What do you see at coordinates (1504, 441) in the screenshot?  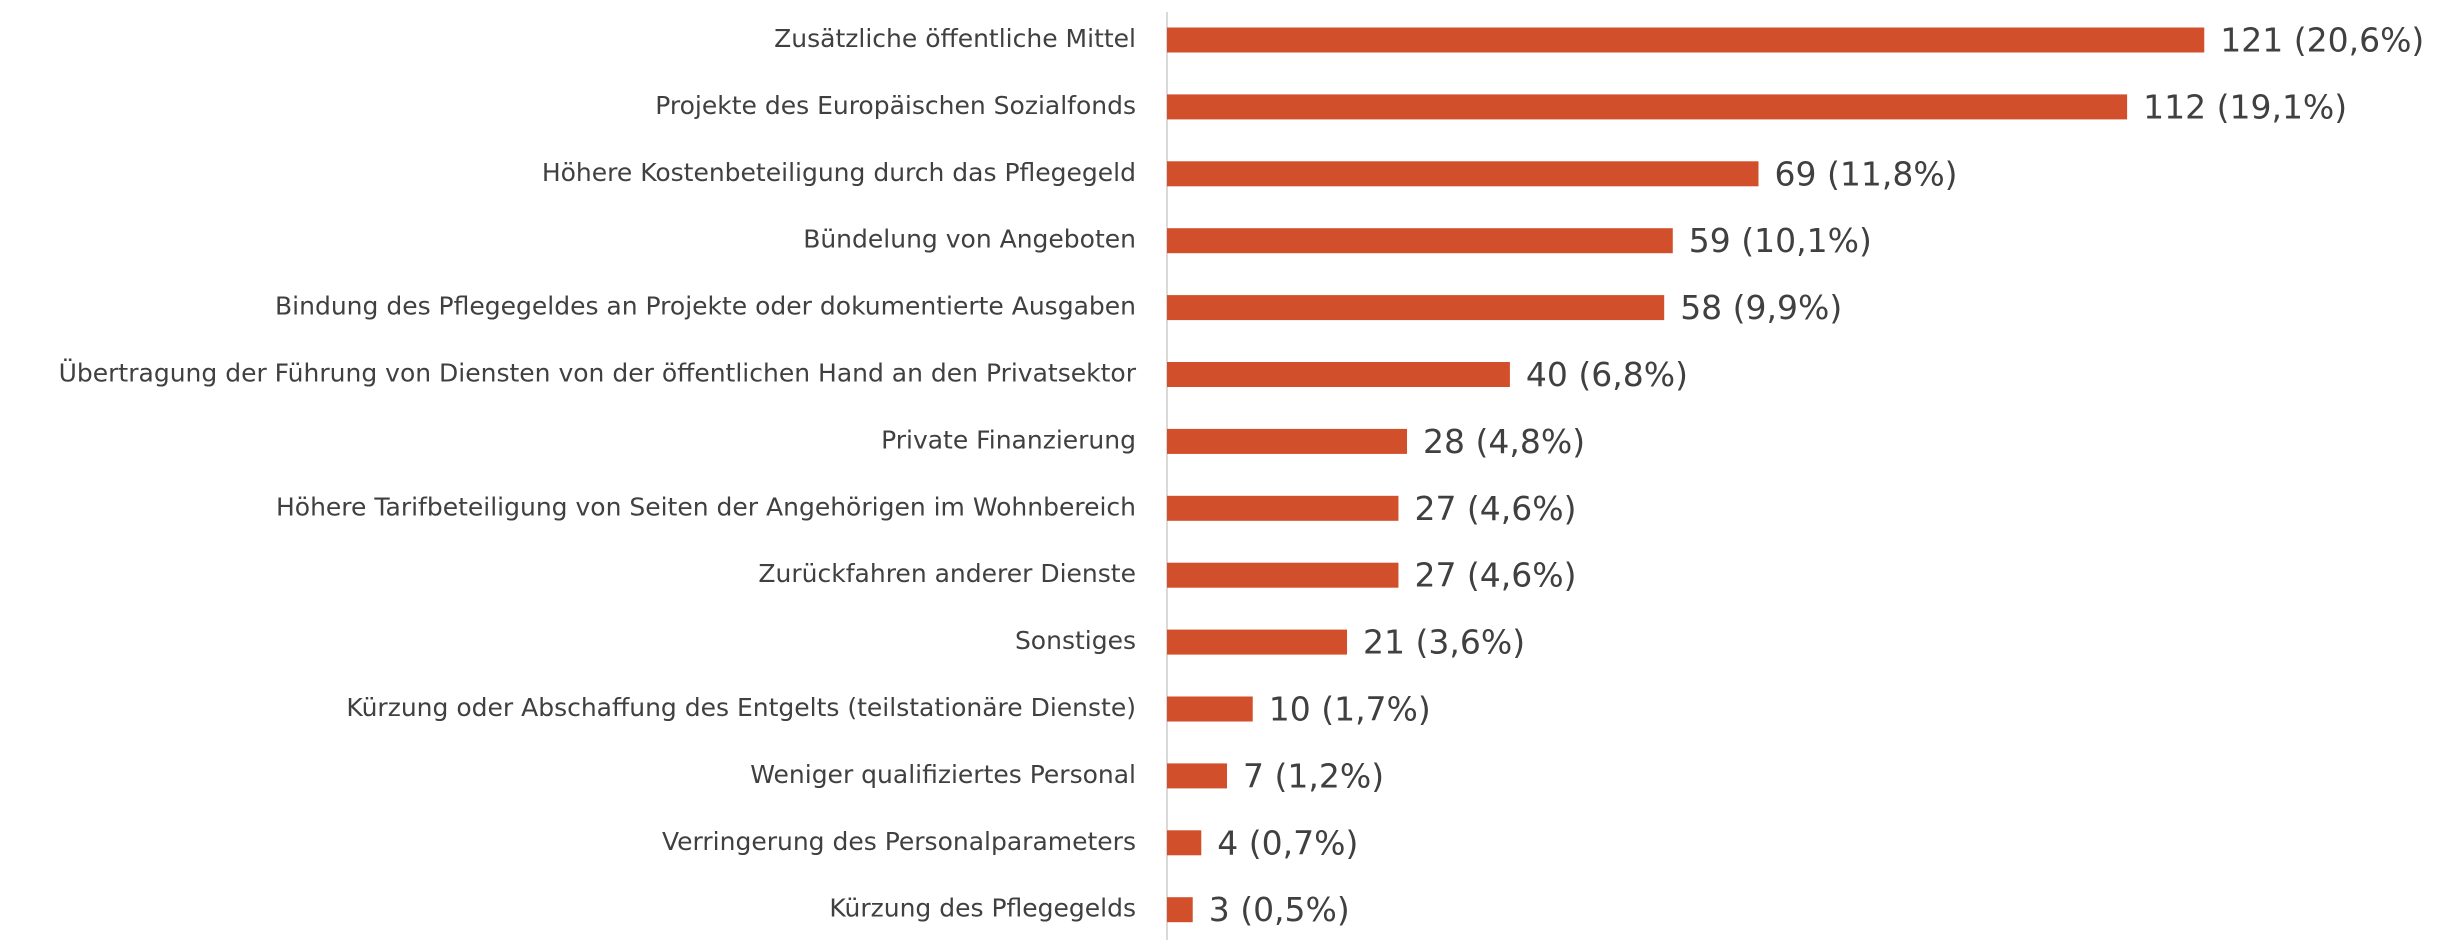 I see `value-label: 28 (4,8%)` at bounding box center [1504, 441].